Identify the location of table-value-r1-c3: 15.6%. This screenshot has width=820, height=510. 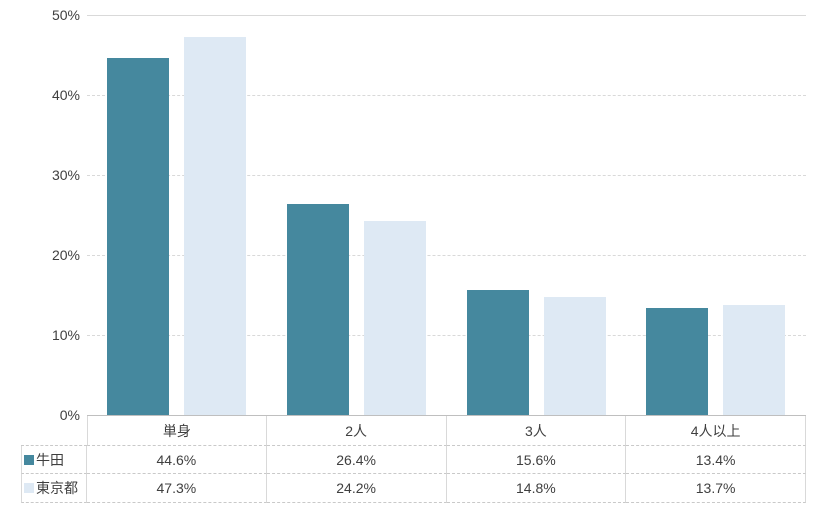
(536, 460).